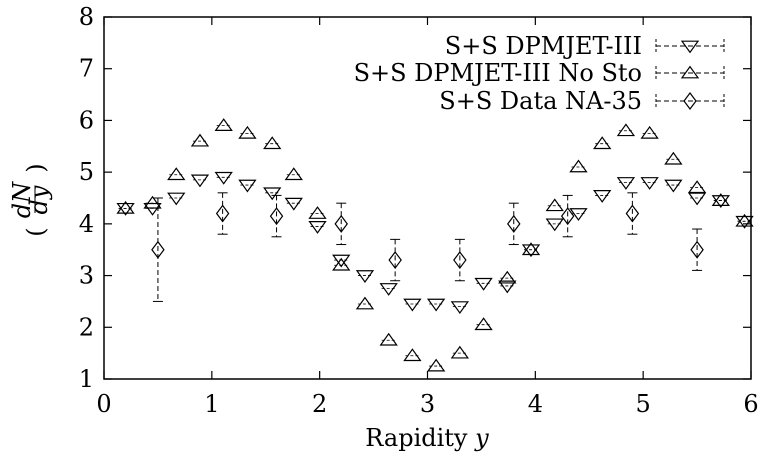 The height and width of the screenshot is (456, 759). Describe the element at coordinates (86, 17) in the screenshot. I see `y-tick-label: 8` at that location.